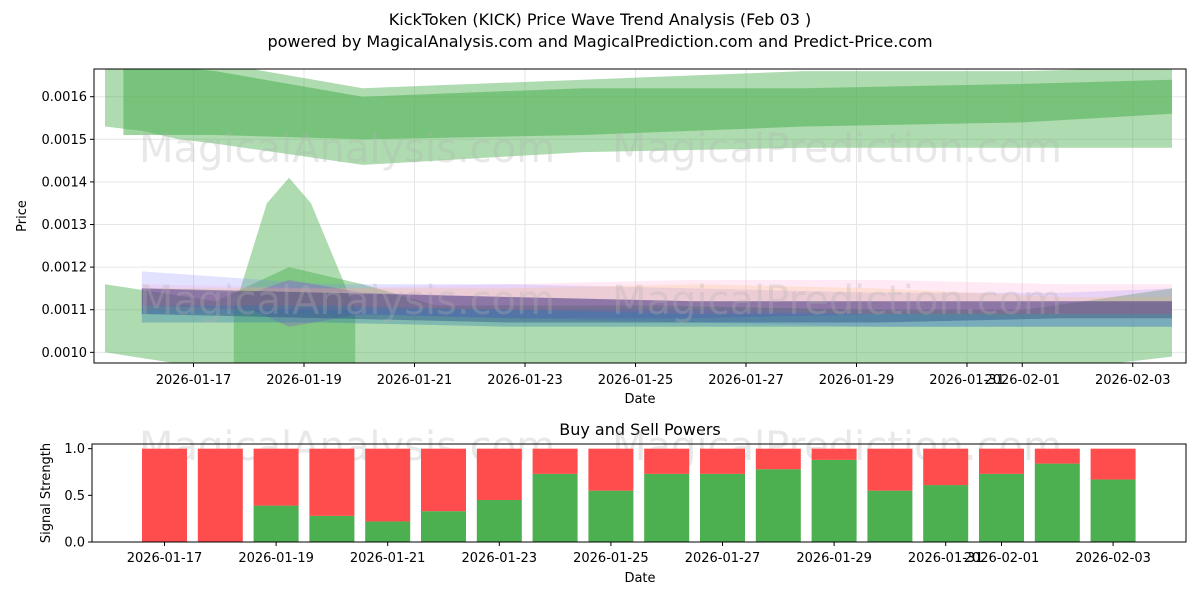  I want to click on price-x-tick-label: 2026-01-25, so click(636, 380).